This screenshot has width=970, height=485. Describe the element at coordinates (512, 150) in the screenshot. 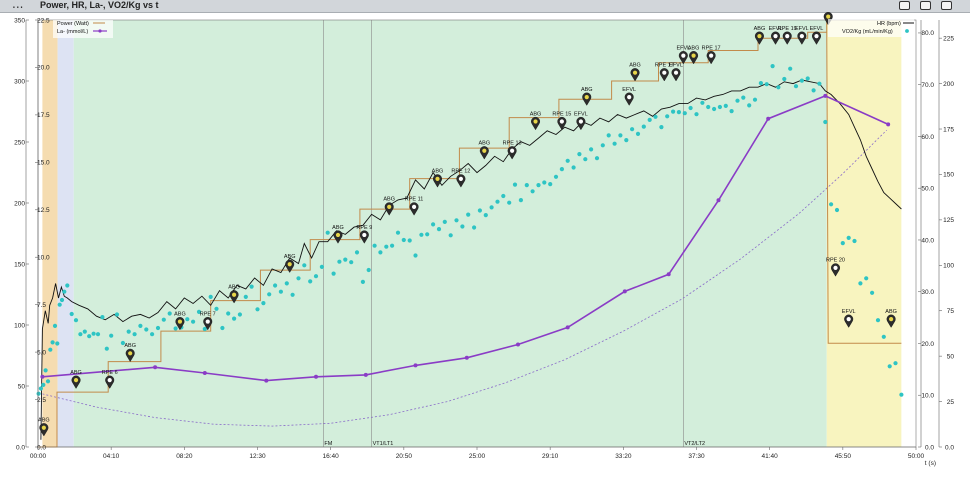

I see `event-marker: RPE 13` at that location.